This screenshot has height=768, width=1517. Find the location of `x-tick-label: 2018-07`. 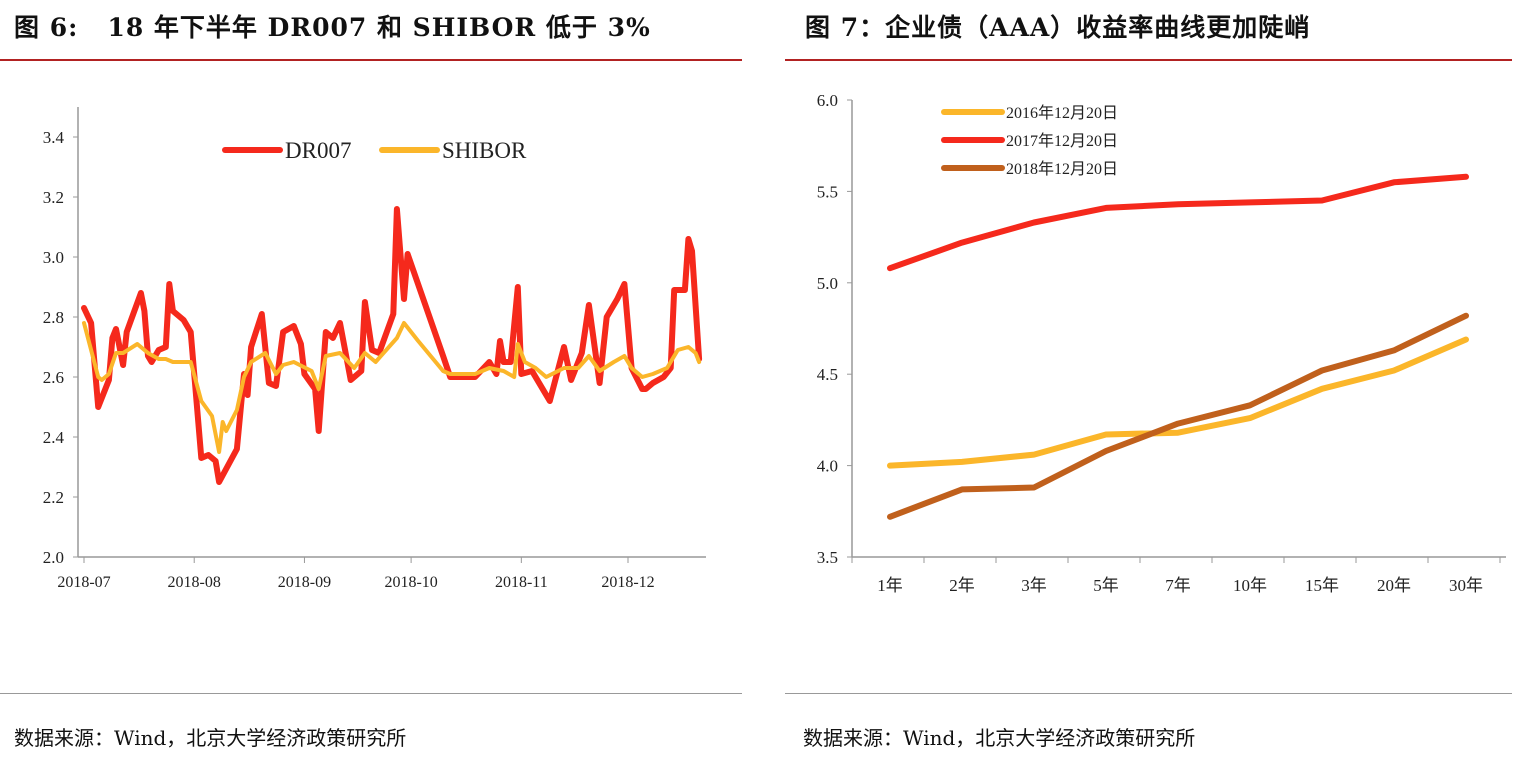

x-tick-label: 2018-07 is located at coordinates (83, 582).